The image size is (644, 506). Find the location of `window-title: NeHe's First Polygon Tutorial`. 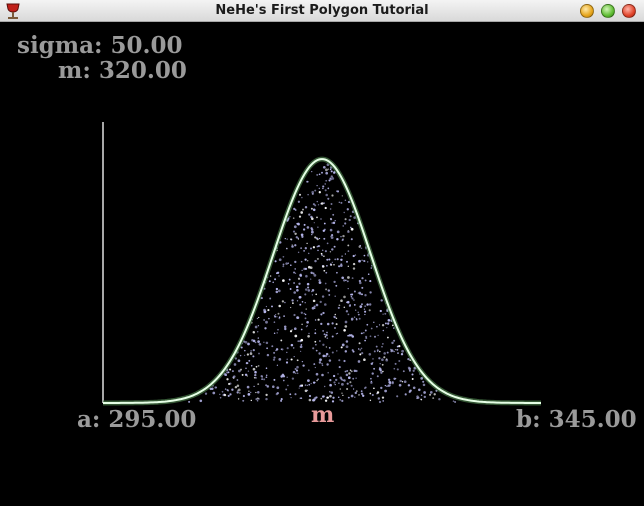

window-title: NeHe's First Polygon Tutorial is located at coordinates (322, 10).